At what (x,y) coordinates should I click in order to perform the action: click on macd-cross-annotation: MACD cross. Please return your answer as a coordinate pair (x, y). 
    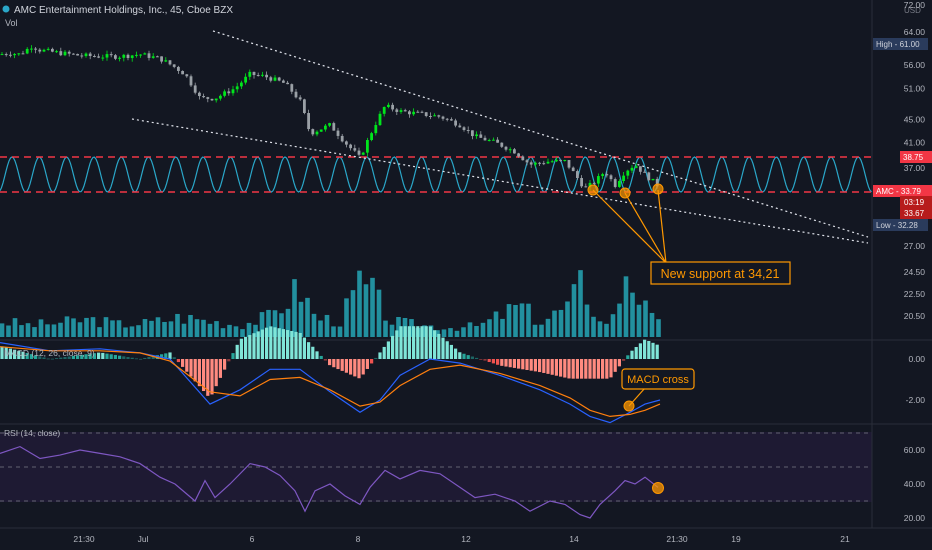
    Looking at the image, I should click on (658, 390).